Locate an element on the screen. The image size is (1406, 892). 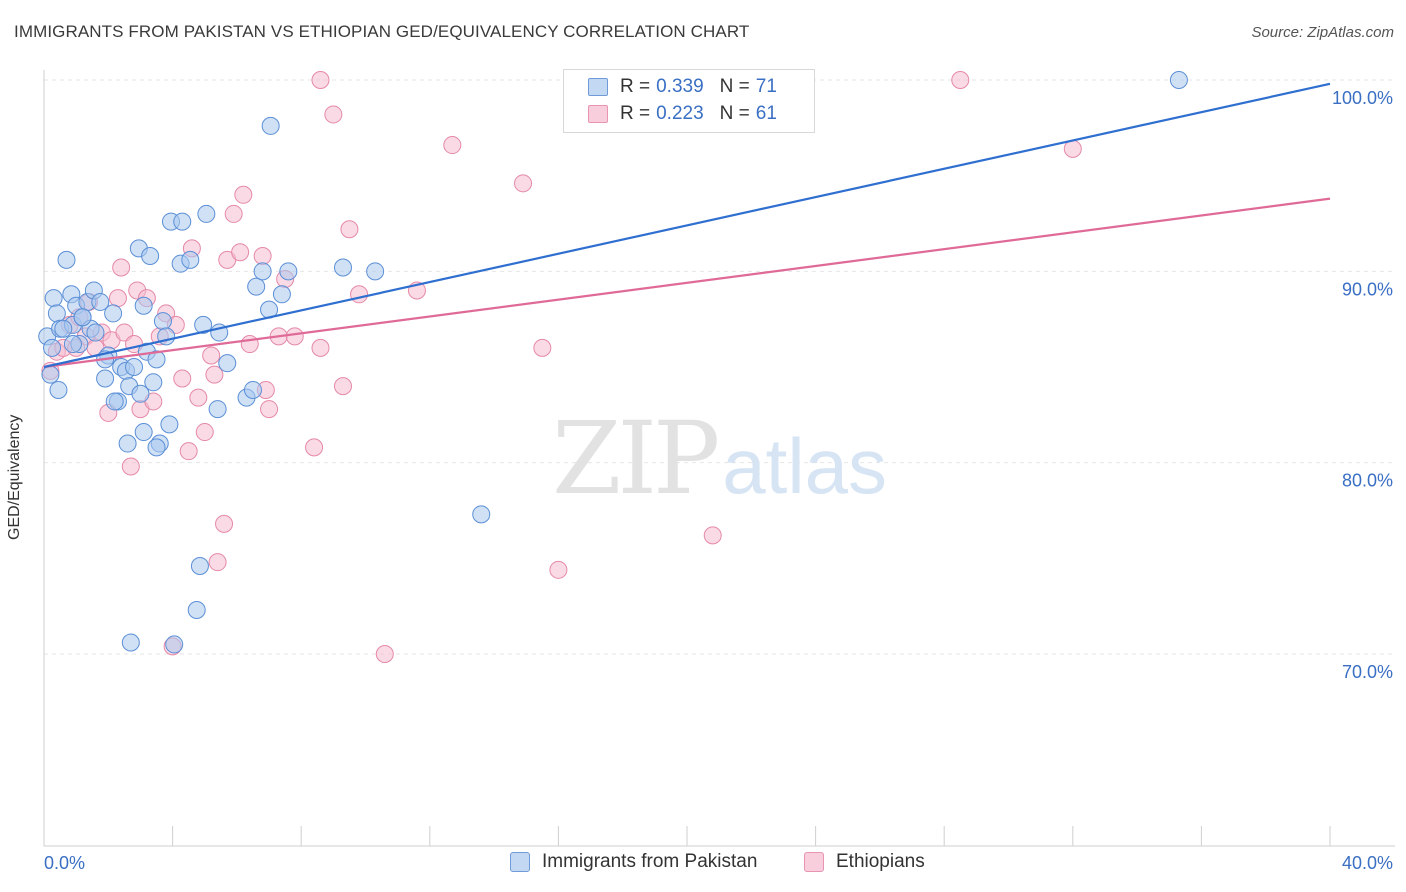
y-tick-label: 90.0% is located at coordinates (1367, 289).